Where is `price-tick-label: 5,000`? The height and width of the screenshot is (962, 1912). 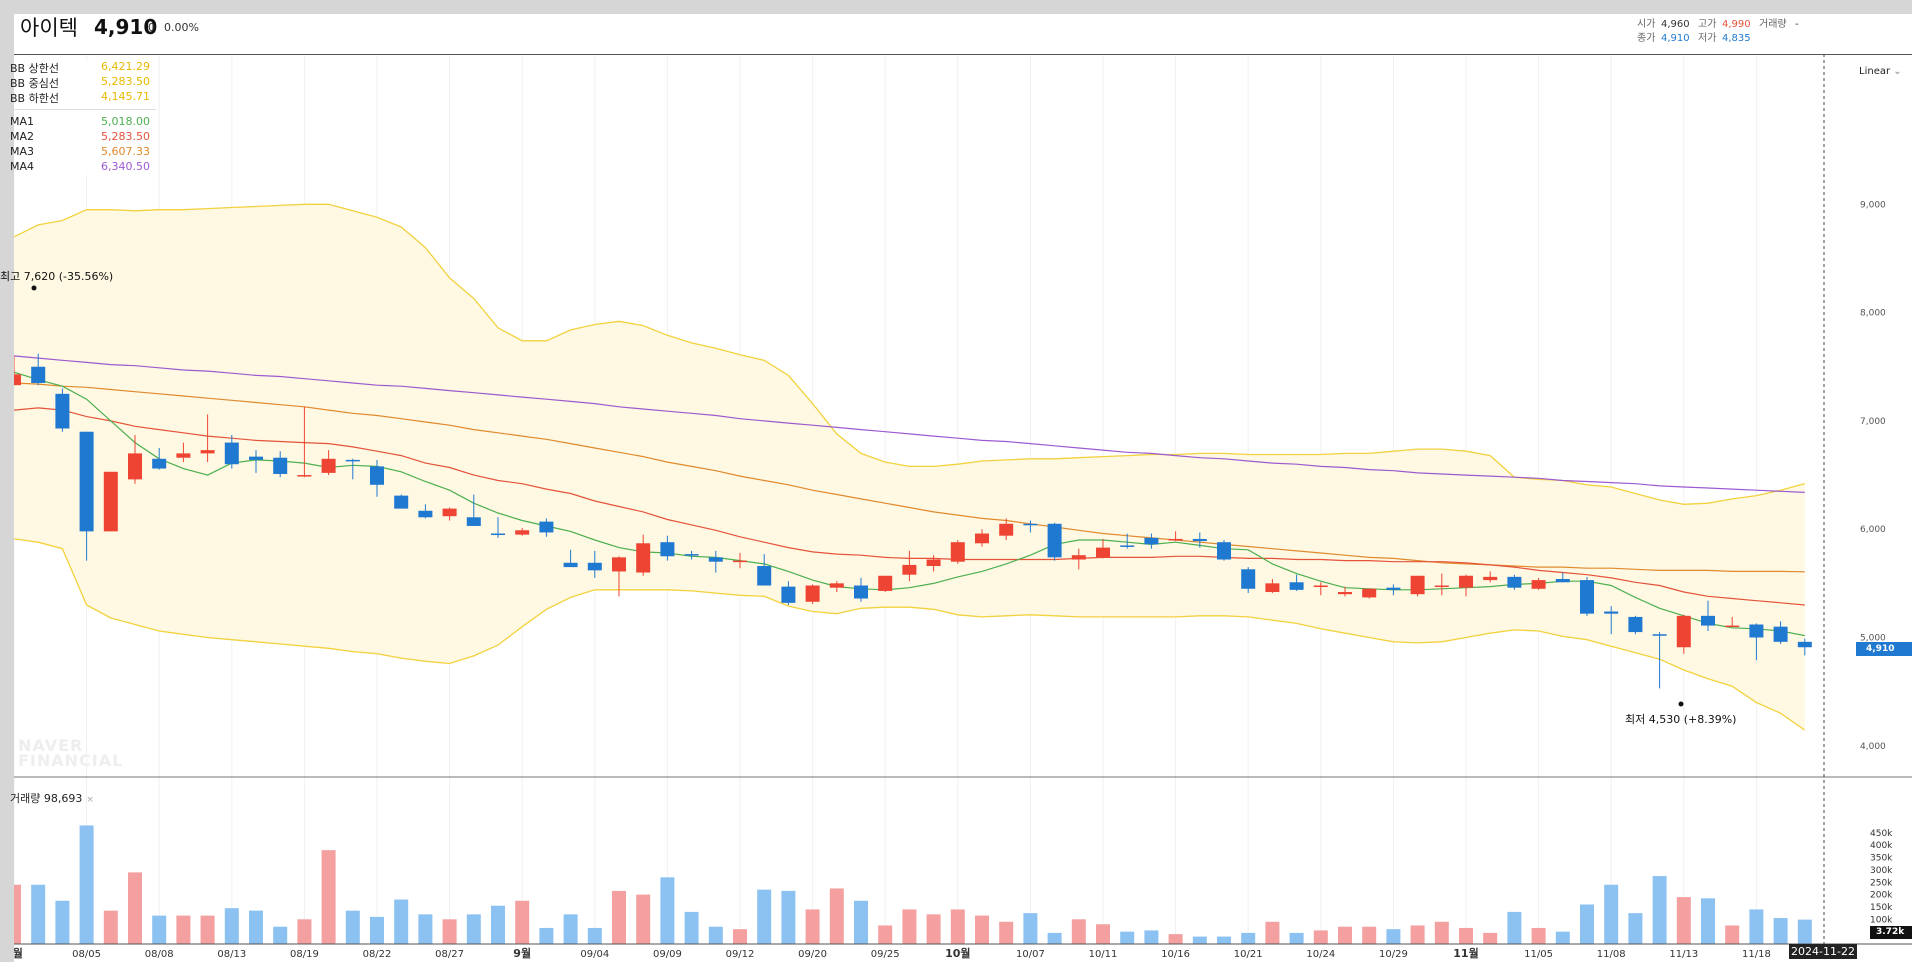 price-tick-label: 5,000 is located at coordinates (1873, 639).